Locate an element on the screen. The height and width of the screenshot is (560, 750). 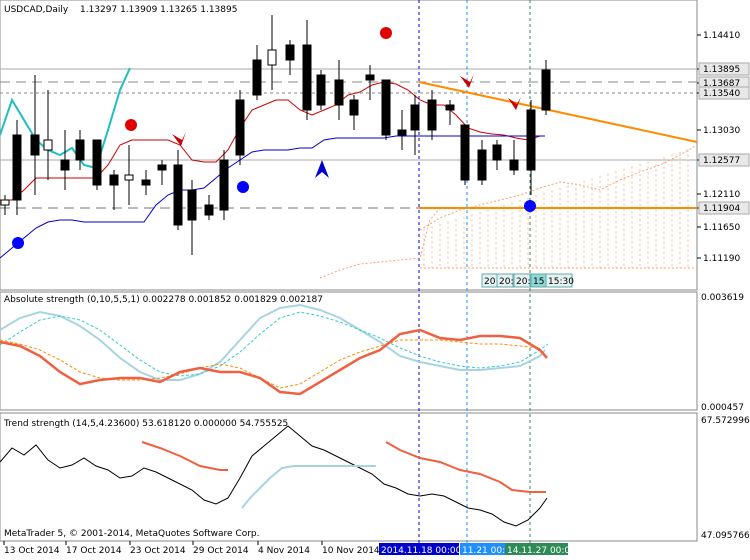
cyan-indicator-line is located at coordinates (65, 118).